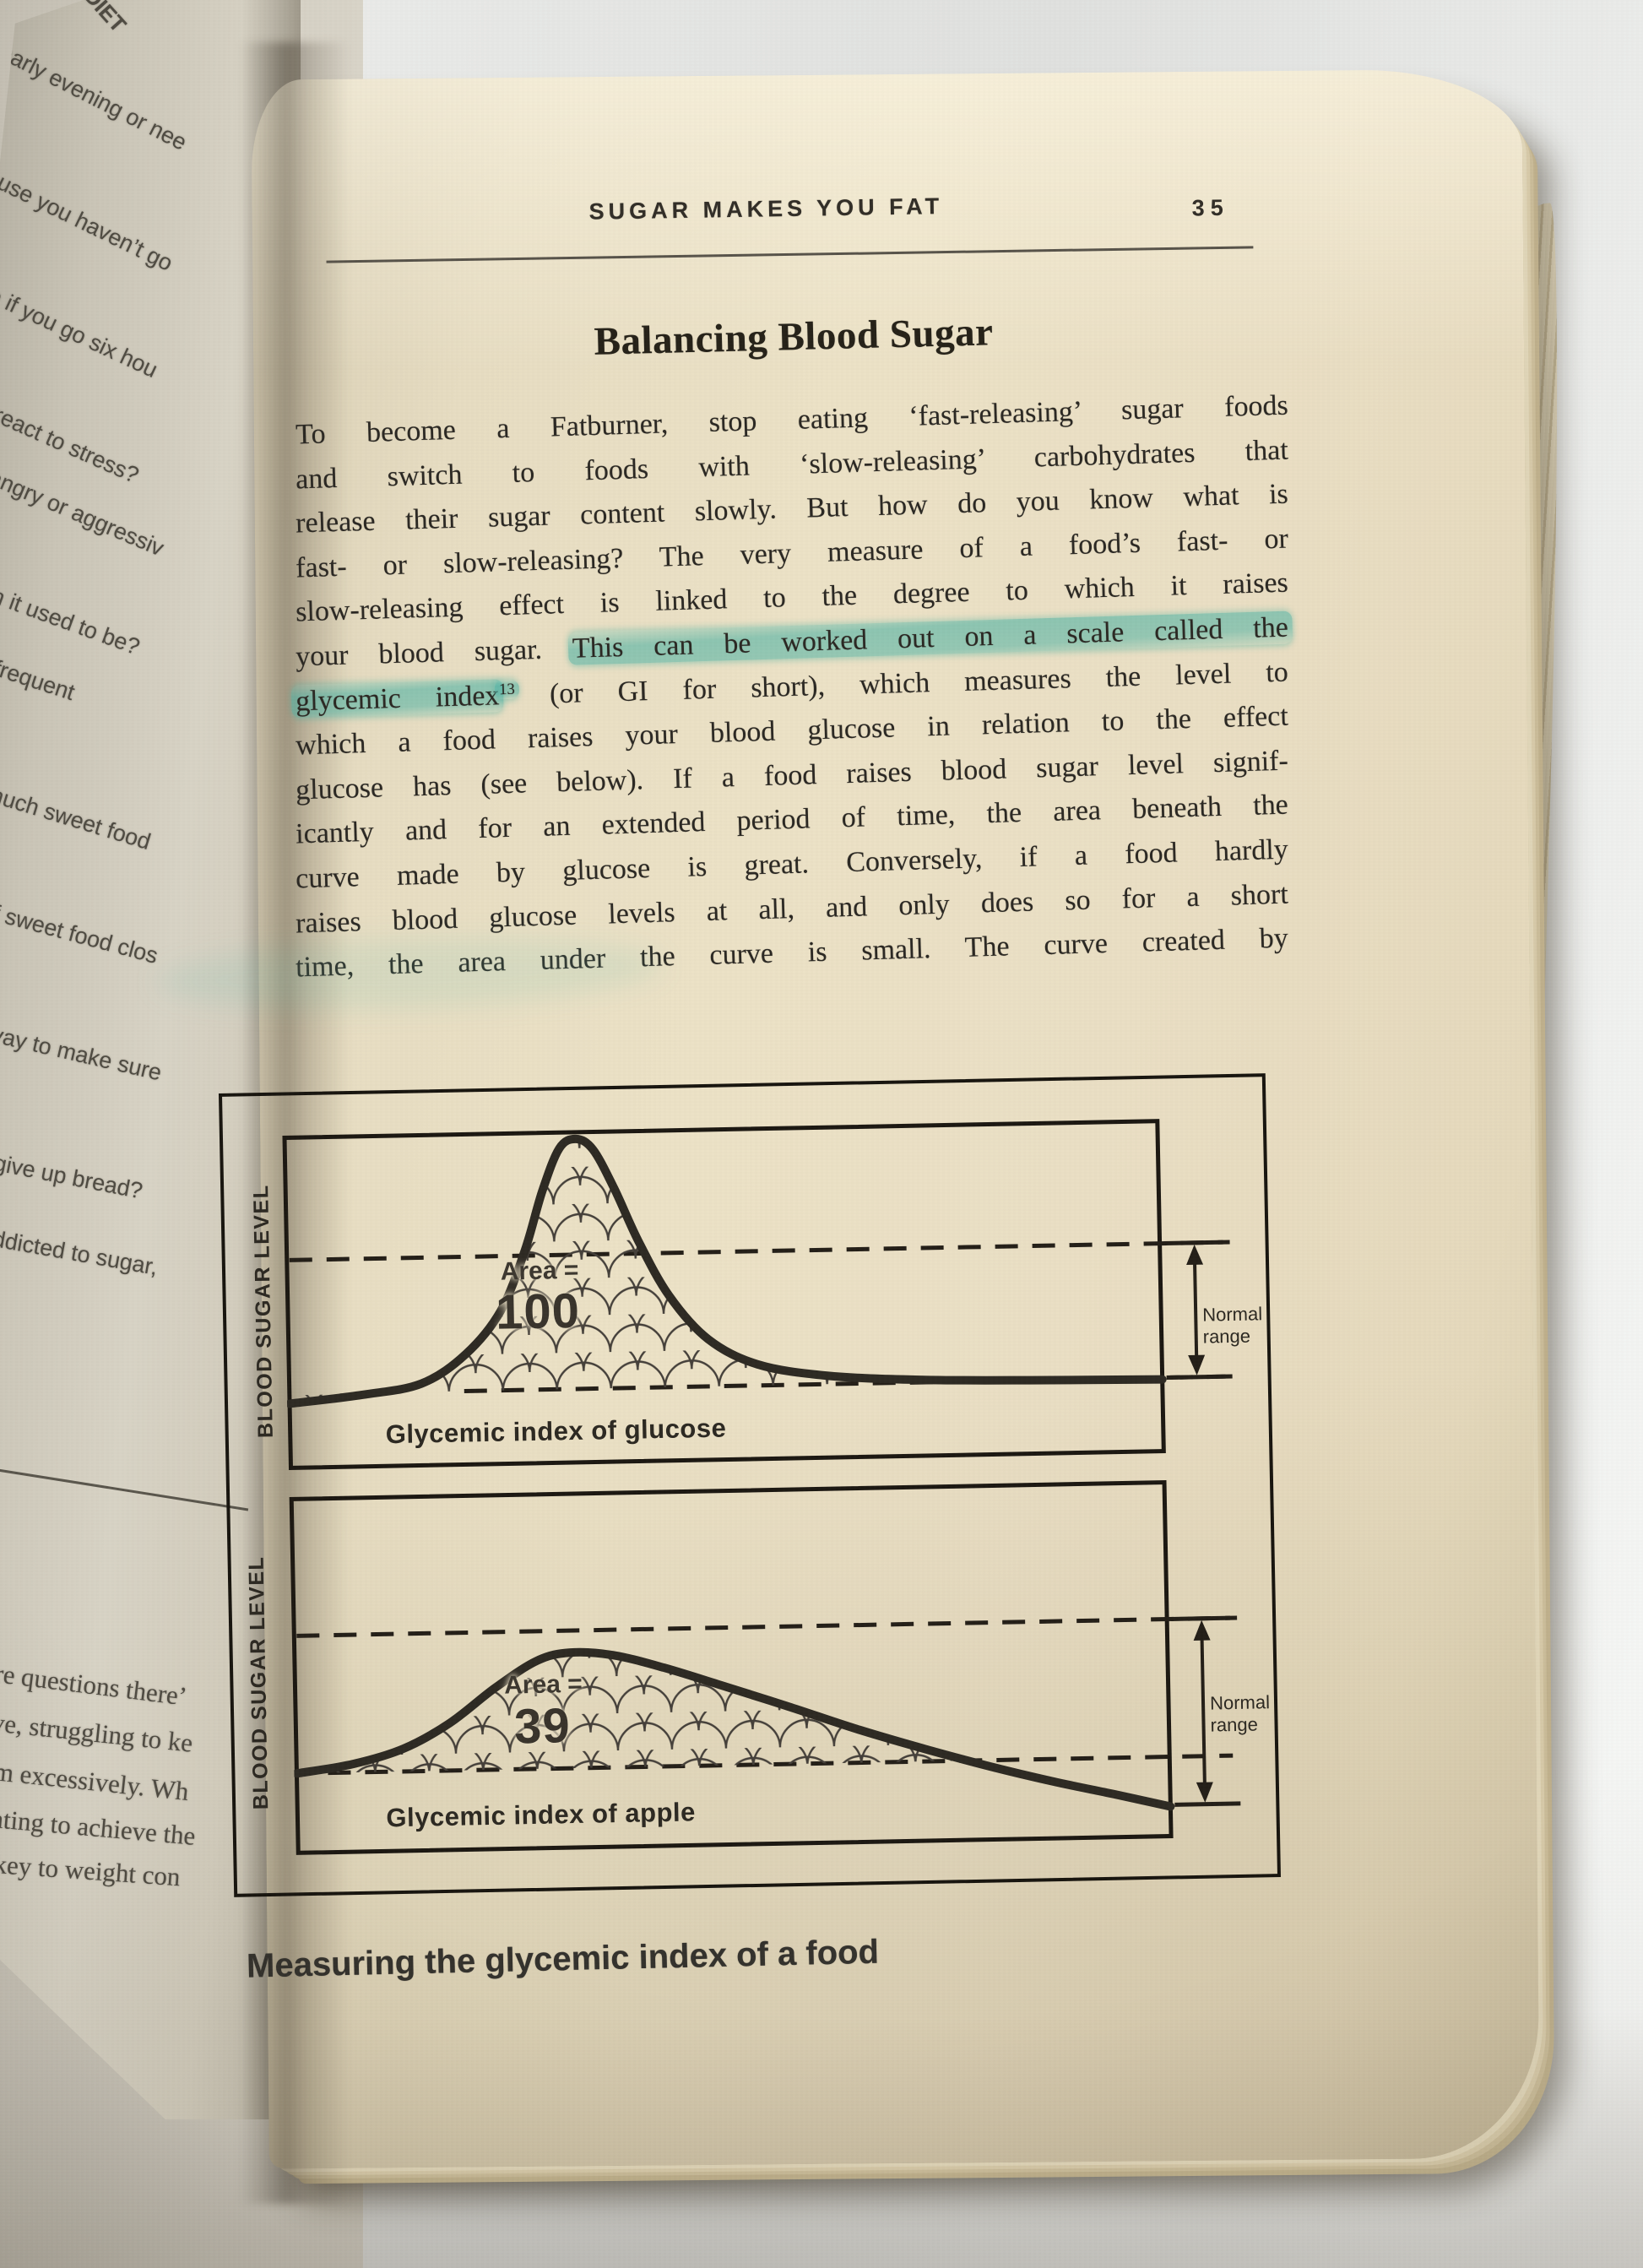  I want to click on glucose-range-arrow, so click(1196, 1309).